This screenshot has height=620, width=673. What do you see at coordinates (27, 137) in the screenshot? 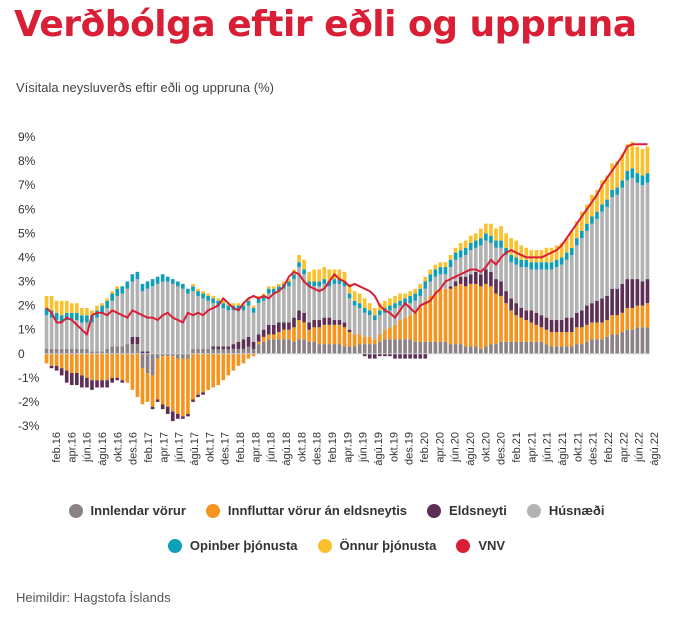
I see `y-tick-label: 9%` at bounding box center [27, 137].